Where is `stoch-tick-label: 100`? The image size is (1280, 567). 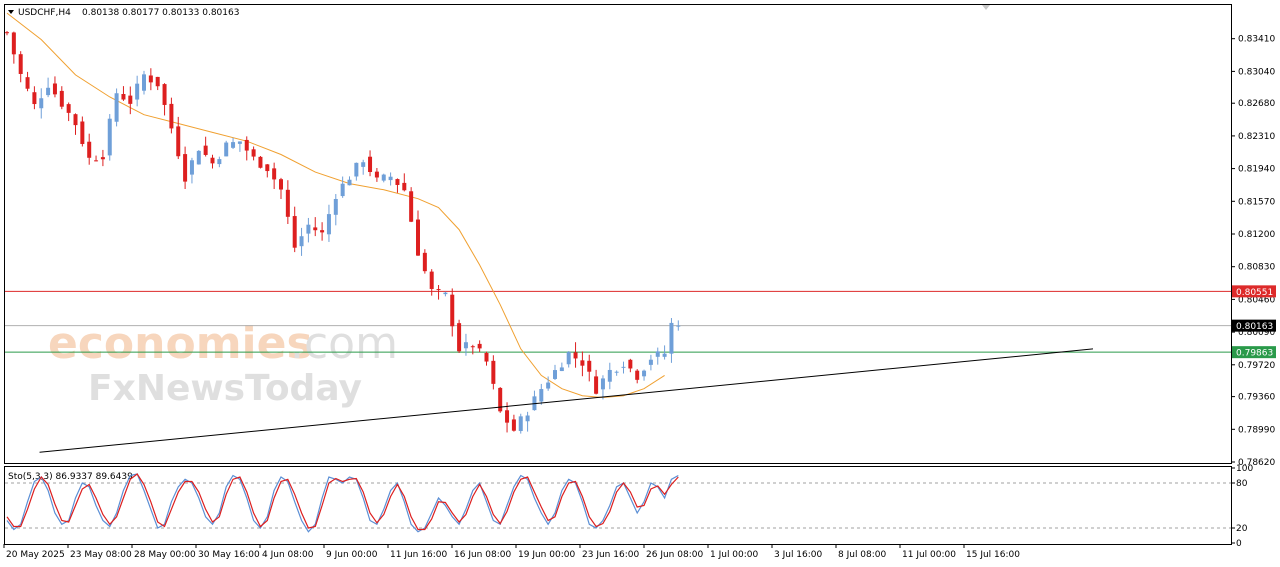
stoch-tick-label: 100 is located at coordinates (1244, 469).